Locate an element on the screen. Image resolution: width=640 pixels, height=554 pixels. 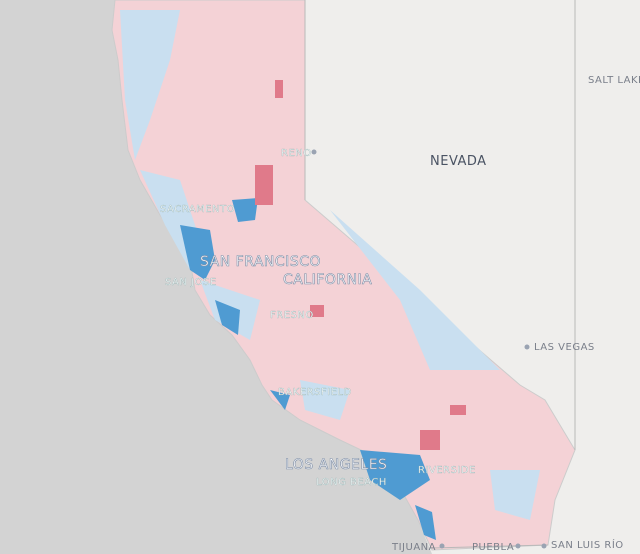
state-label: CALIFORNIA is located at coordinates (327, 280).